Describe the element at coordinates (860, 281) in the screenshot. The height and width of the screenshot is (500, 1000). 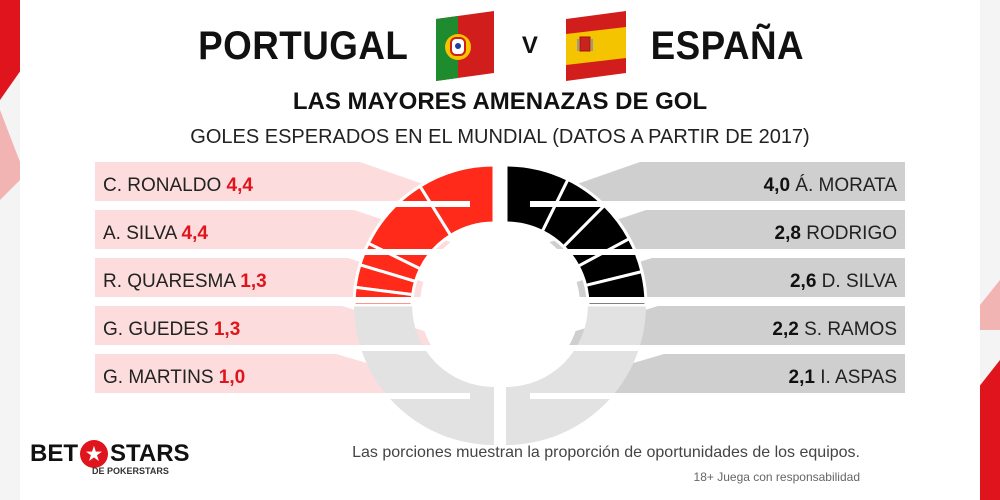
I see `player-name: D. SILVA` at that location.